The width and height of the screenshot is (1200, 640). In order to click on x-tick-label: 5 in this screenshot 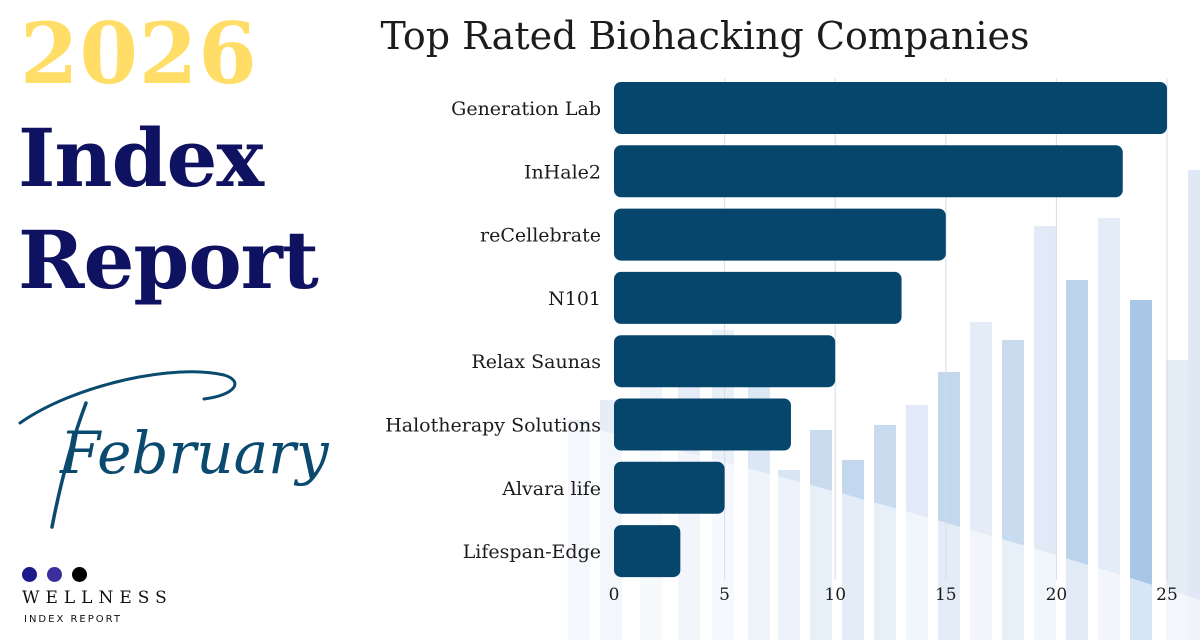, I will do `click(724, 595)`.